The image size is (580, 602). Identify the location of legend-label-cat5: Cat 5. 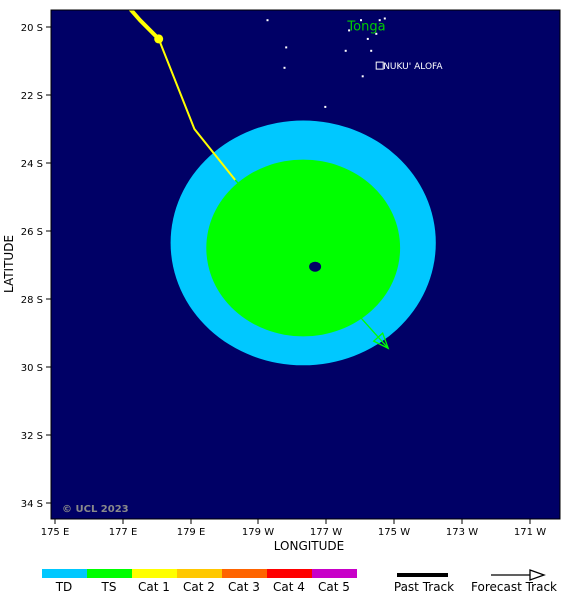
(334, 587).